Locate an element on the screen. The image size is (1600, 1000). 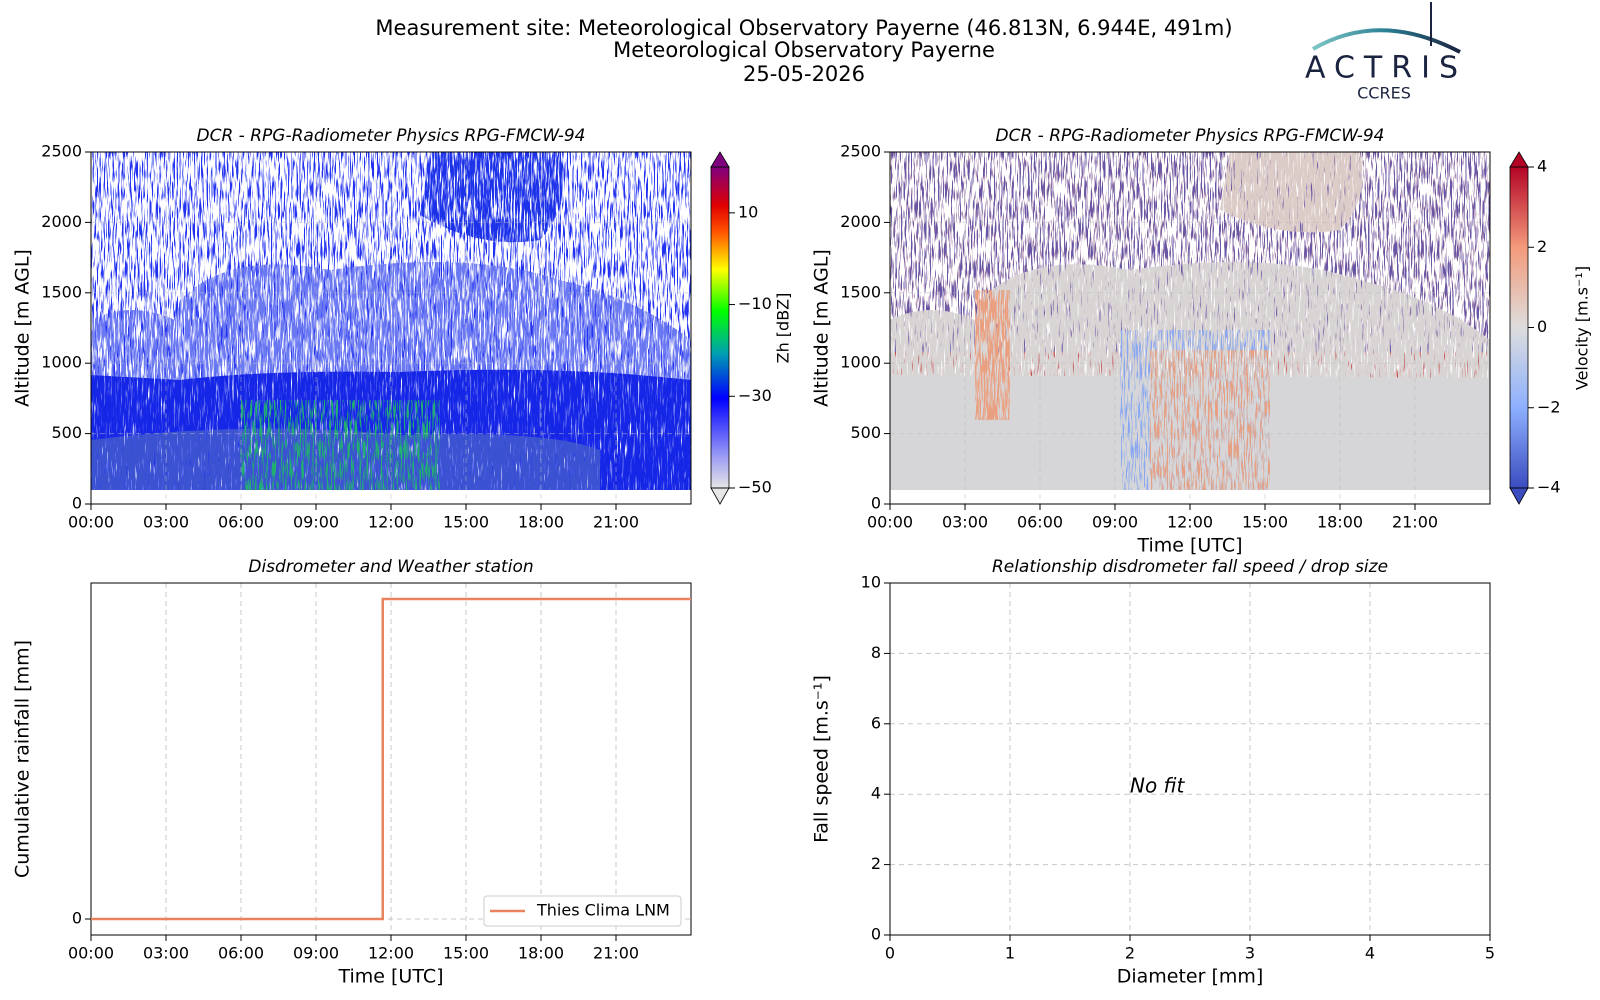
colorbar-label: Zh [dBZ] is located at coordinates (783, 328).